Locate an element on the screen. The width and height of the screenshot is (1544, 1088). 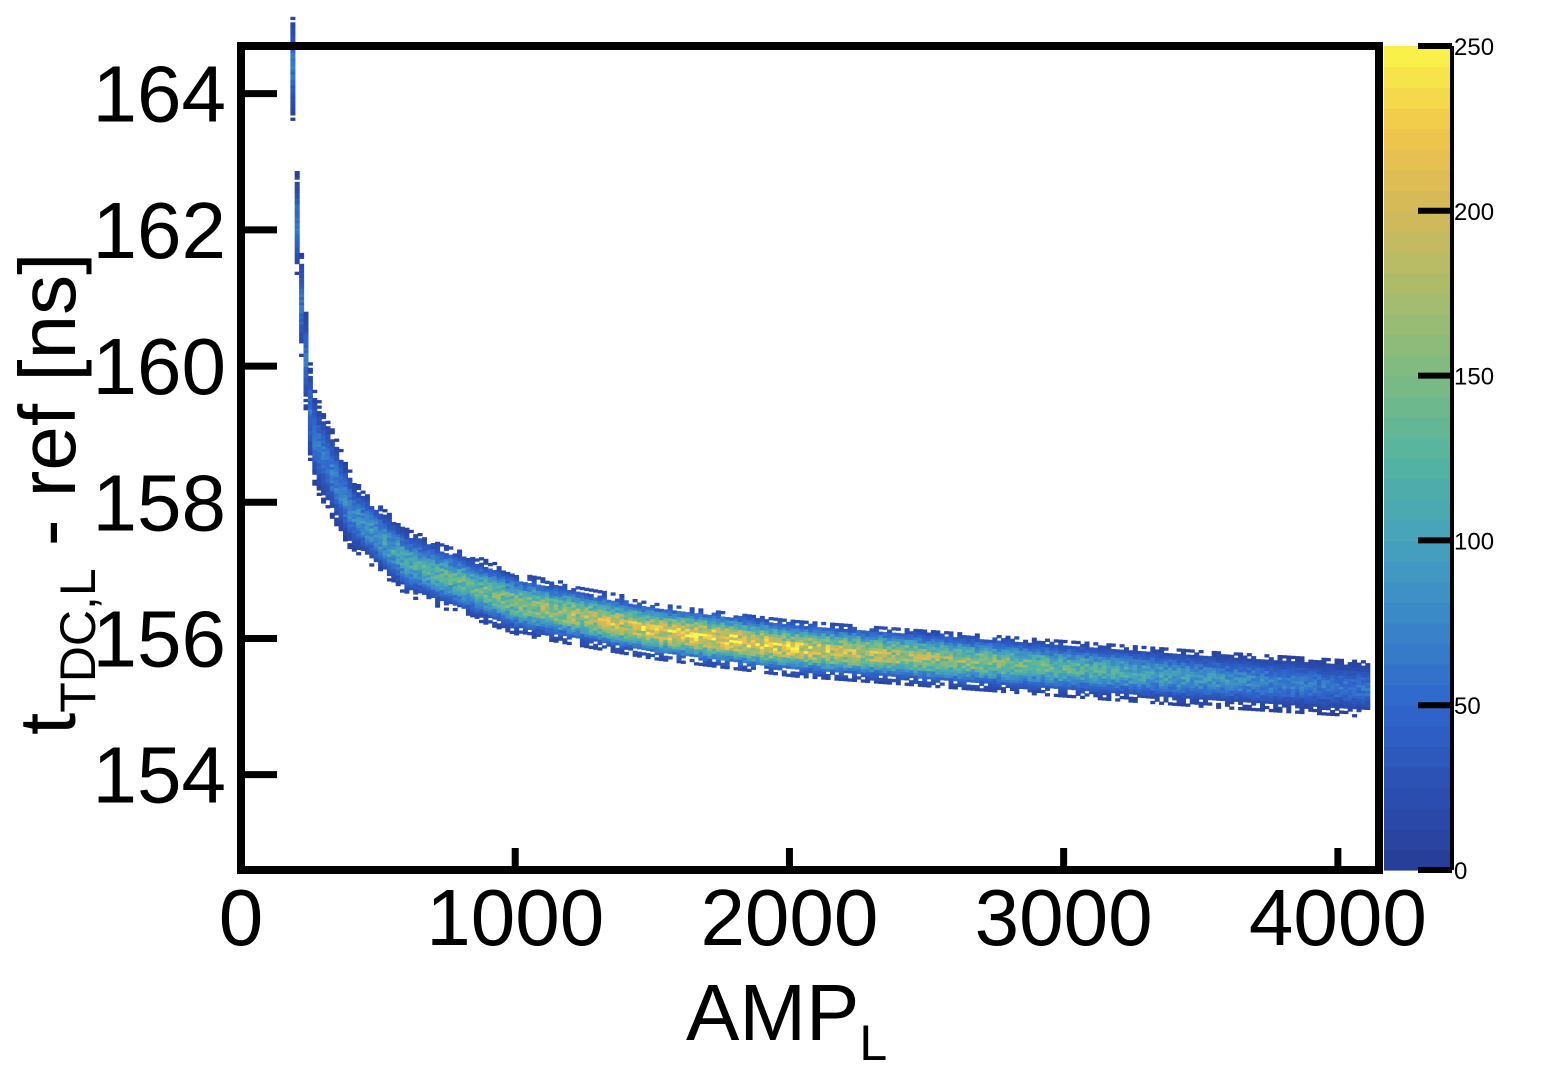
colorbar-band is located at coordinates (1418, 118).